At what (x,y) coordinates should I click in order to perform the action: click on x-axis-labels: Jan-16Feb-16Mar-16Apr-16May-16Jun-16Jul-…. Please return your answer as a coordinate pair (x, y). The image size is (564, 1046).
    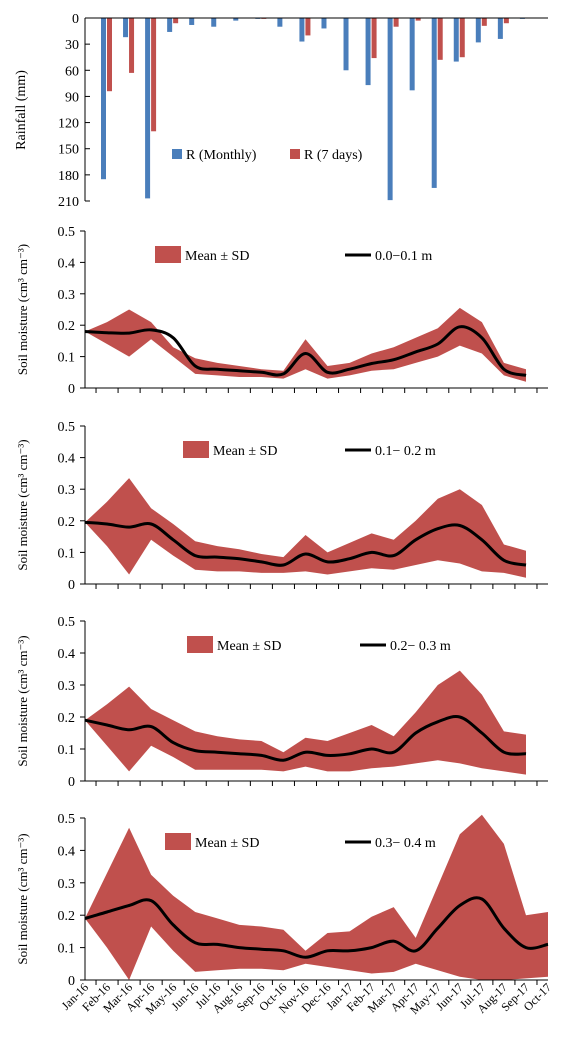
    Looking at the image, I should click on (307, 998).